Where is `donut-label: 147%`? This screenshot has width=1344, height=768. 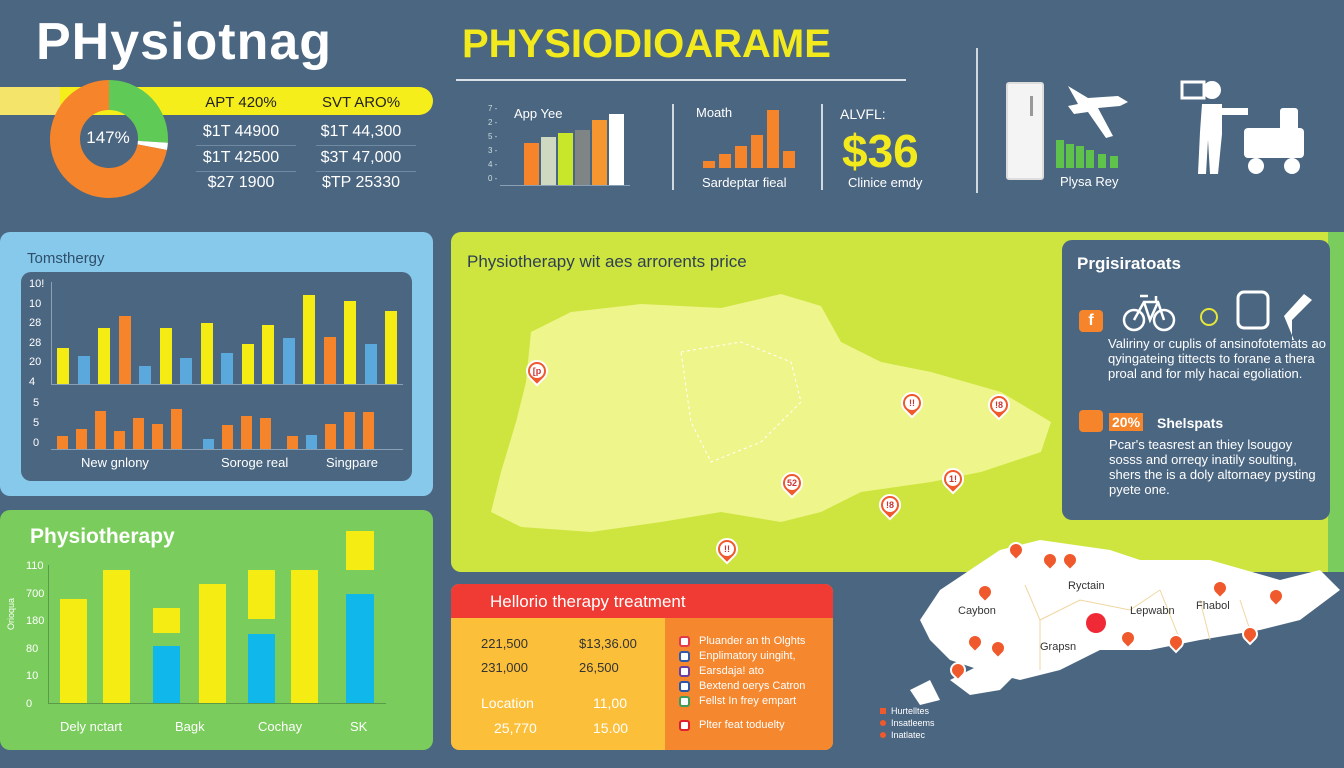 donut-label: 147% is located at coordinates (108, 137).